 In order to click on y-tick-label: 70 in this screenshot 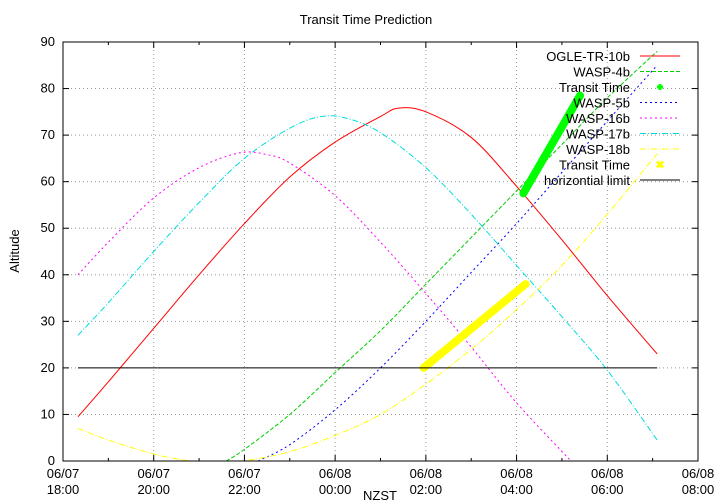, I will do `click(48, 134)`.